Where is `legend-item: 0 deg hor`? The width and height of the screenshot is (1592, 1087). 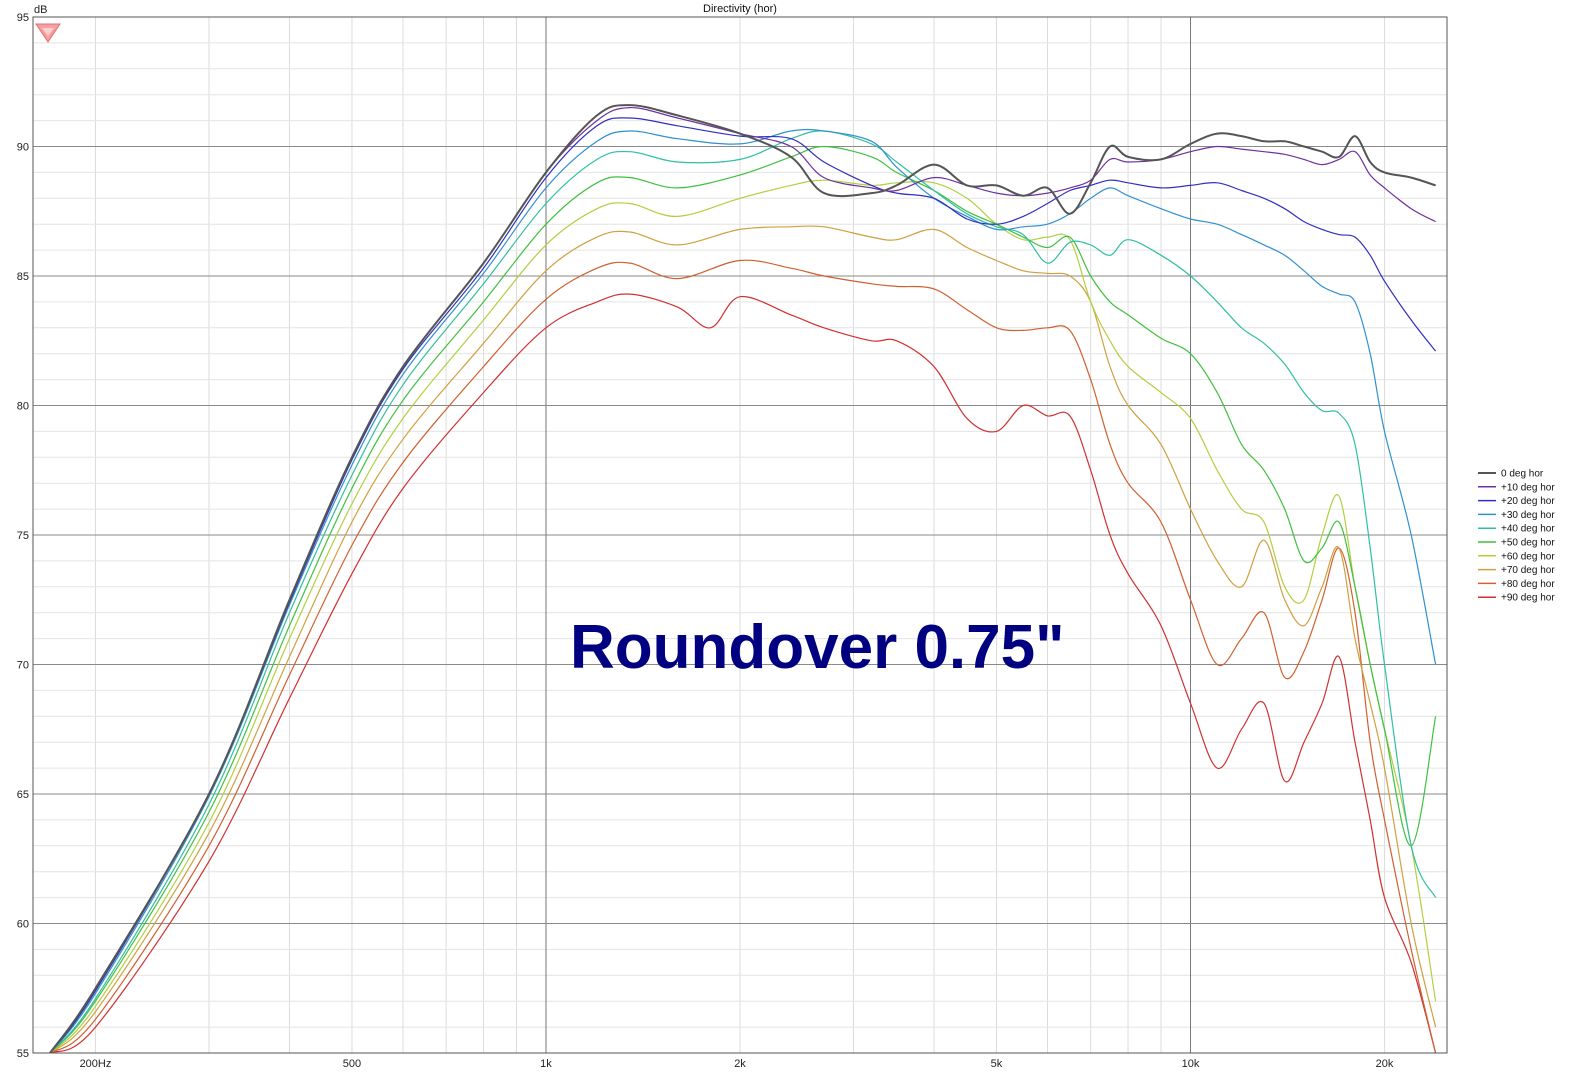 legend-item: 0 deg hor is located at coordinates (1511, 474).